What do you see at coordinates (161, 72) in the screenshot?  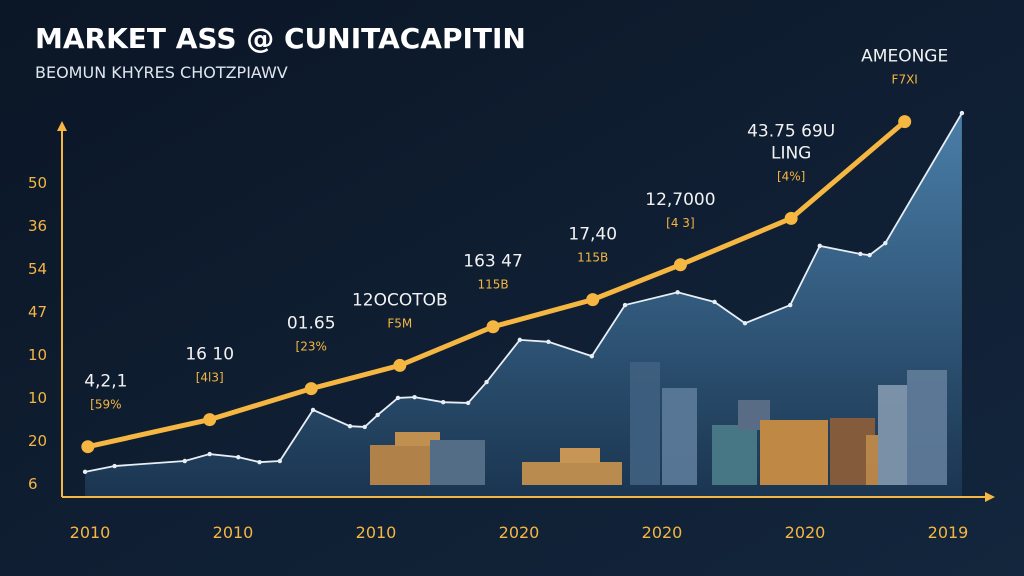 I see `chart-subtitle: BEOMUN KHYRES CHOTZPIAWV` at bounding box center [161, 72].